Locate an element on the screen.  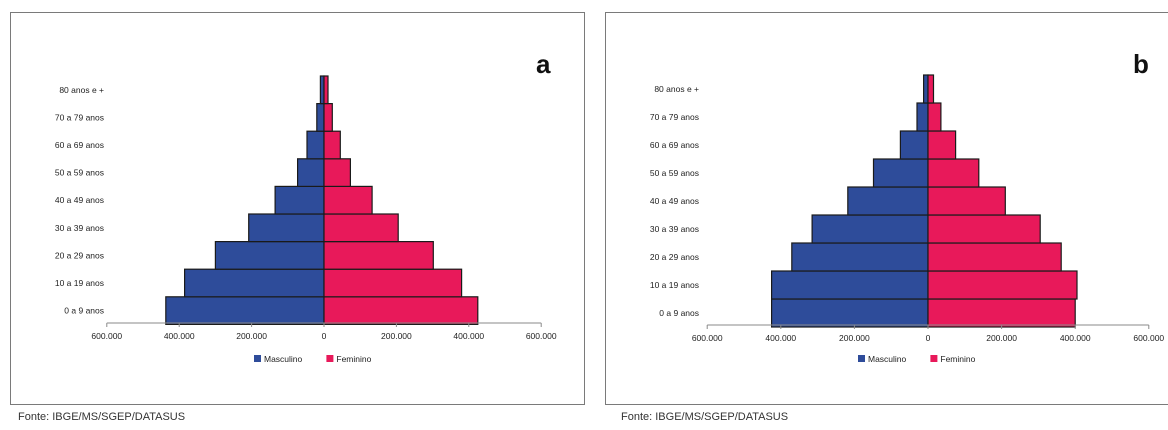
panel-label: b is located at coordinates (1141, 64).